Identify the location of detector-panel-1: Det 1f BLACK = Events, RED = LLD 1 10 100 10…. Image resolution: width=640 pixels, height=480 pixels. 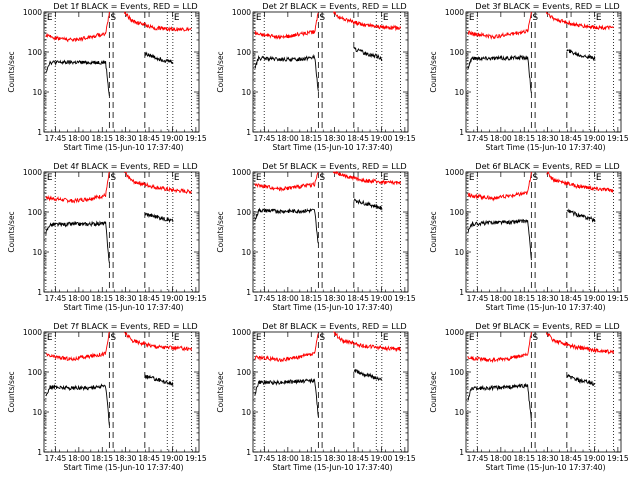
(107, 76).